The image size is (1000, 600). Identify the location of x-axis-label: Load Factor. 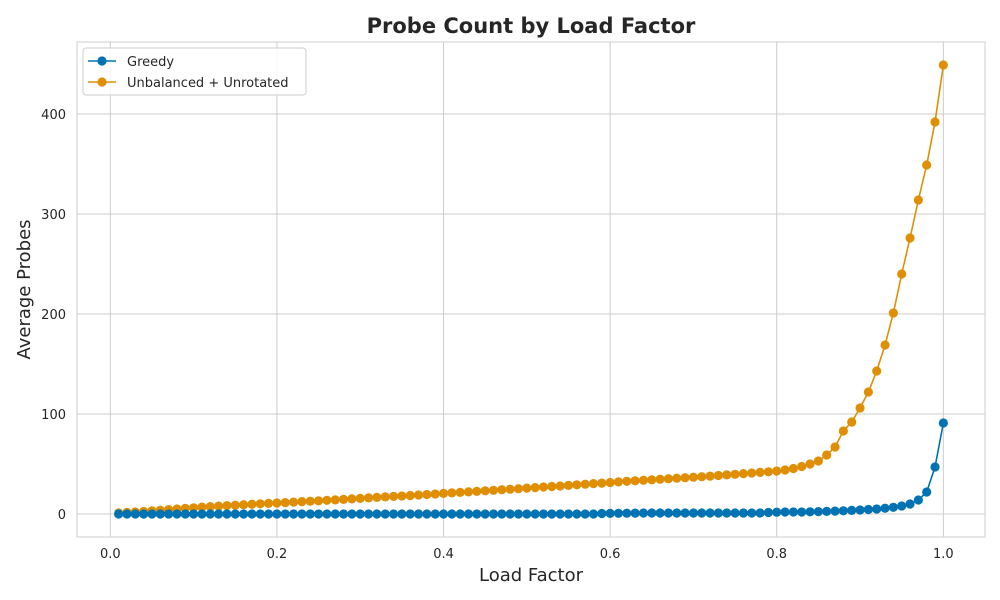
(531, 575).